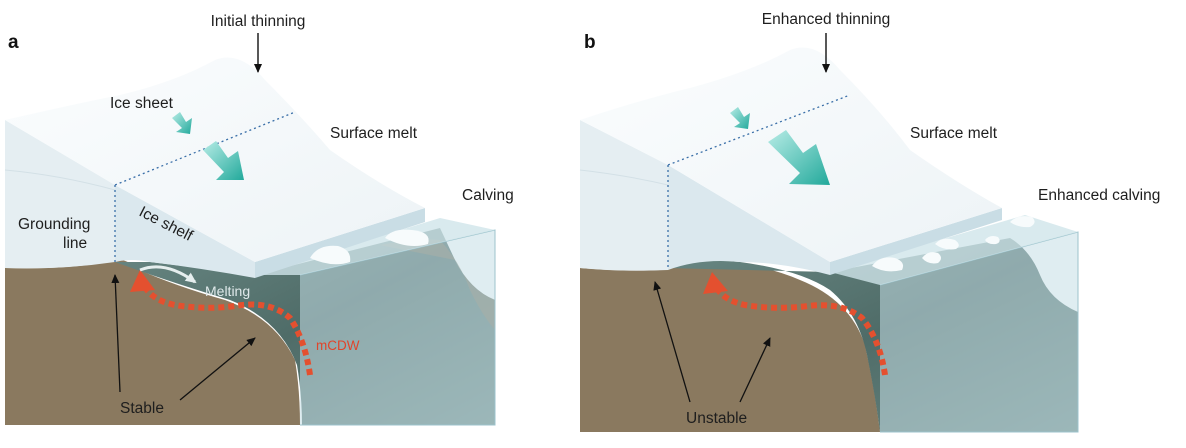 The height and width of the screenshot is (448, 1186). Describe the element at coordinates (185, 231) in the screenshot. I see `ice-shelf-front-face` at that location.